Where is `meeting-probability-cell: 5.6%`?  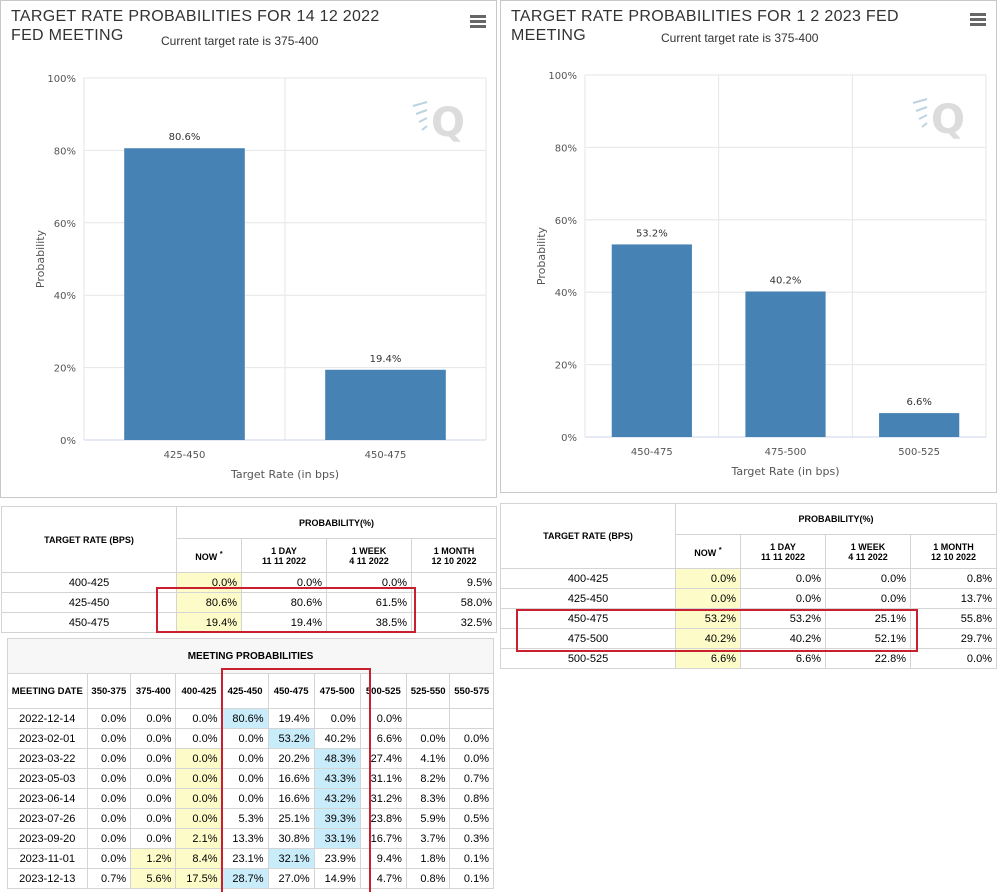
meeting-probability-cell: 5.6% is located at coordinates (153, 878).